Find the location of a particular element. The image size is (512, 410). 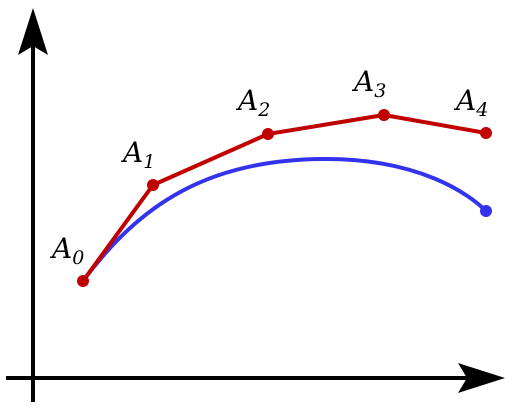

y-axis-arrowhead is located at coordinates (33, 31).